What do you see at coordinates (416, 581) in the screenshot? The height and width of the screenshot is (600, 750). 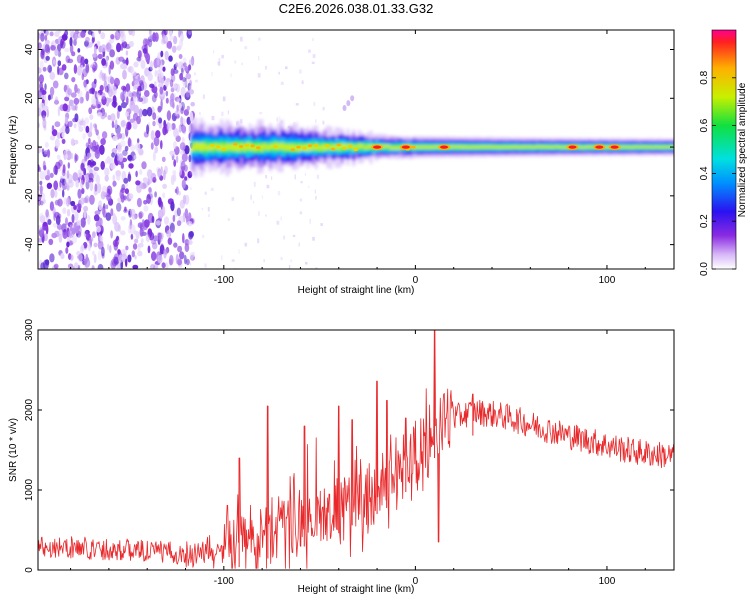 I see `x-tick-label: 0` at bounding box center [416, 581].